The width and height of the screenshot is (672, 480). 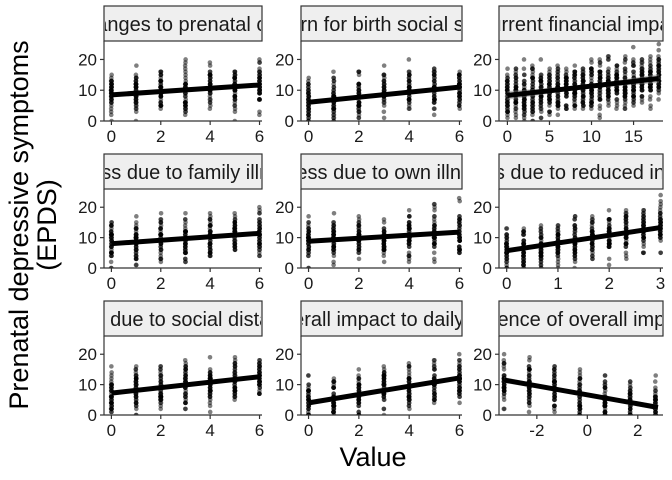 I want to click on x-tick-label: -2, so click(x=536, y=430).